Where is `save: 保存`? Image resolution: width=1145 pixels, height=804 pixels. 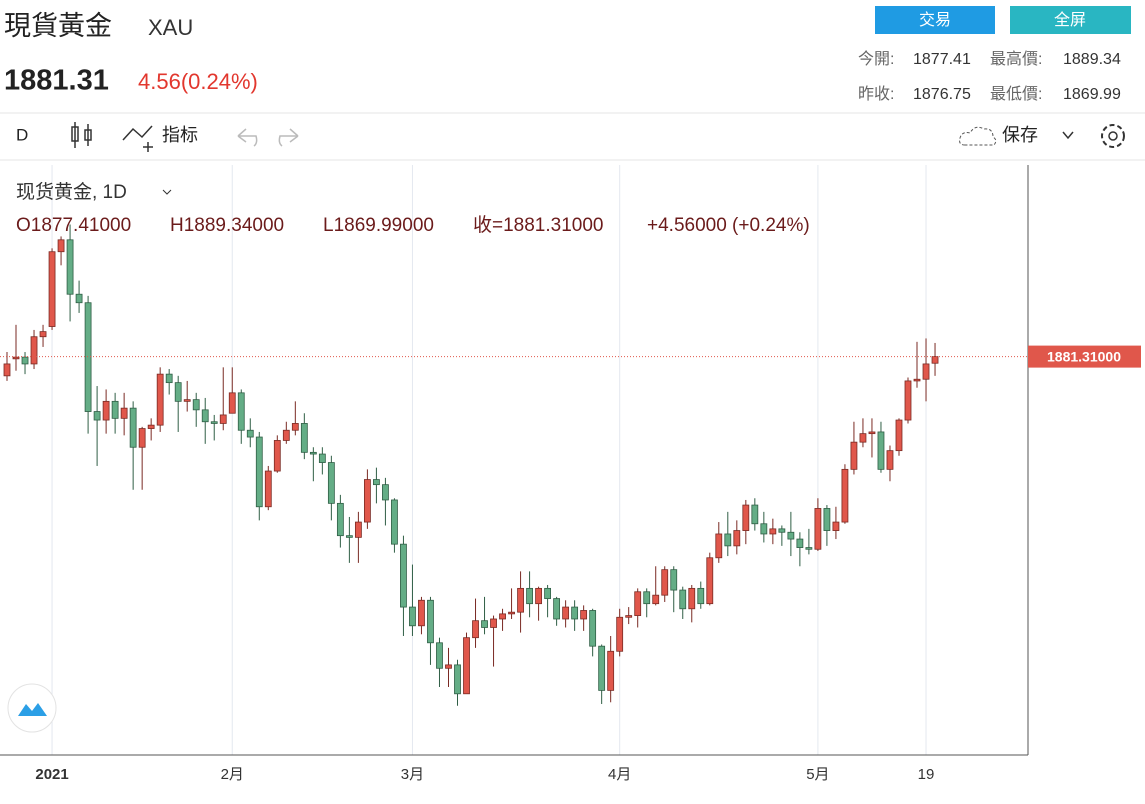 save: 保存 is located at coordinates (1020, 135).